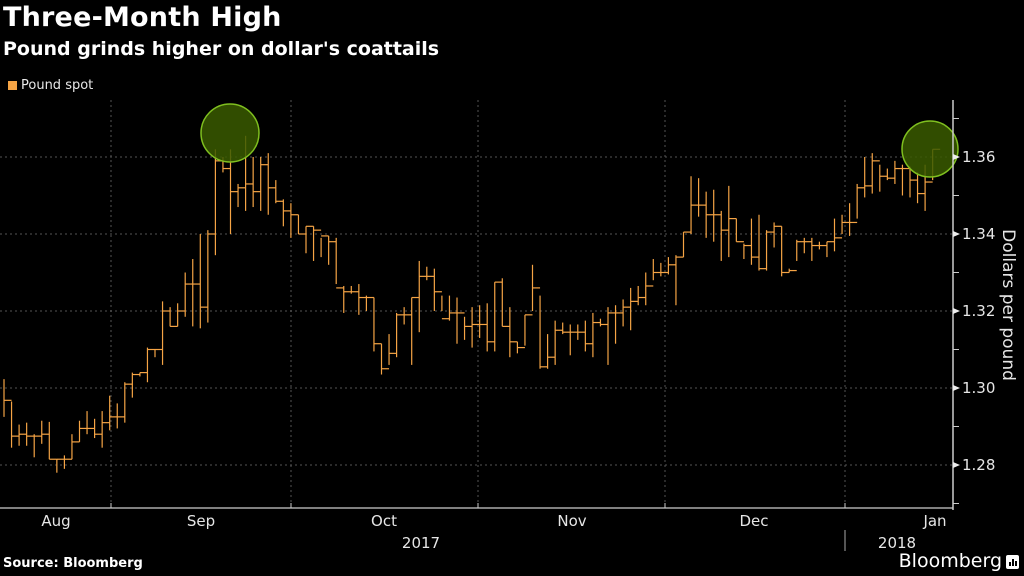 The width and height of the screenshot is (1024, 576). What do you see at coordinates (73, 563) in the screenshot?
I see `source-note: Source: Bloomberg` at bounding box center [73, 563].